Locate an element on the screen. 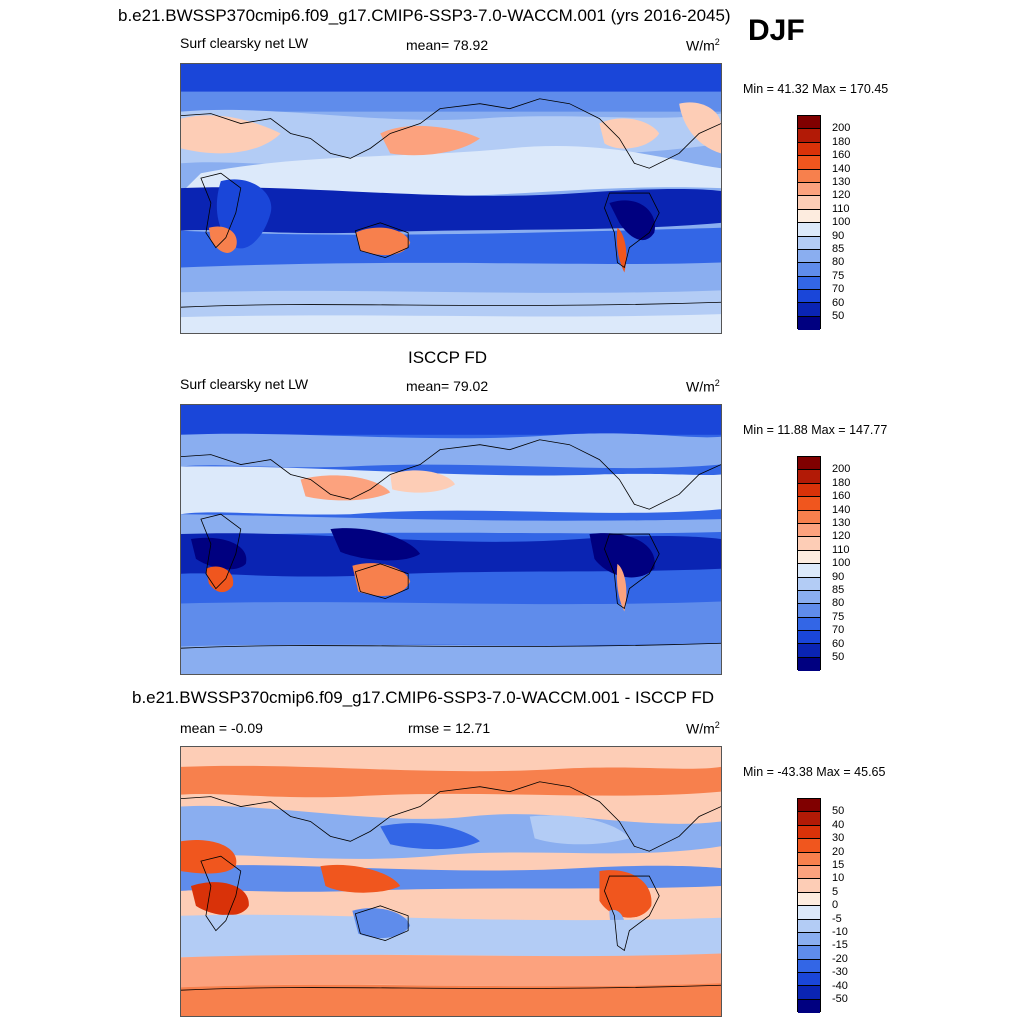 This screenshot has height=1024, width=1024. colorbar-tick: 10 is located at coordinates (838, 878).